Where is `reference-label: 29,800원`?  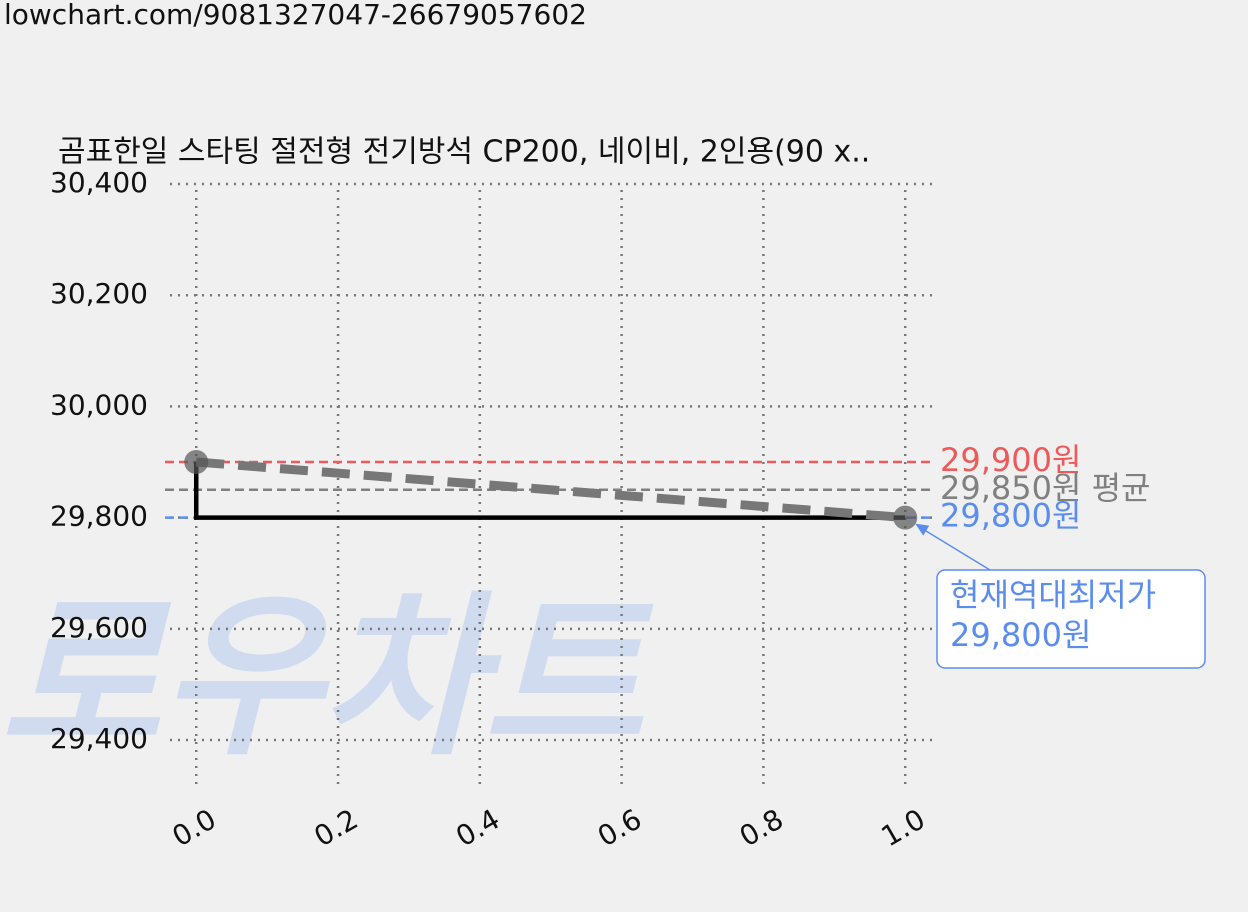
reference-label: 29,800원 is located at coordinates (1010, 516).